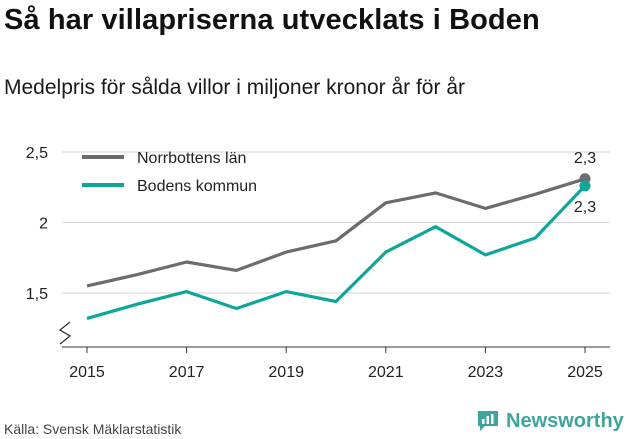  What do you see at coordinates (197, 186) in the screenshot?
I see `legend-label: Bodens kommun` at bounding box center [197, 186].